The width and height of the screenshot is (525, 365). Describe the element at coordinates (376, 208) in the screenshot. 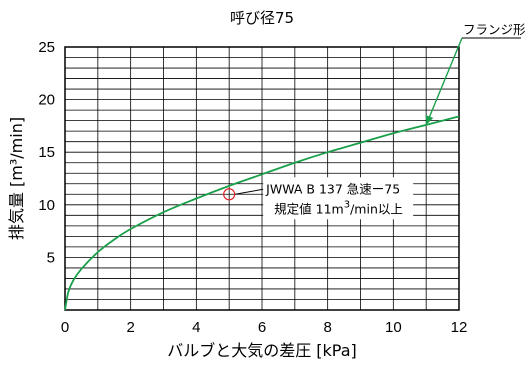

I see `spec-label-line2-suffix: /min以上` at that location.